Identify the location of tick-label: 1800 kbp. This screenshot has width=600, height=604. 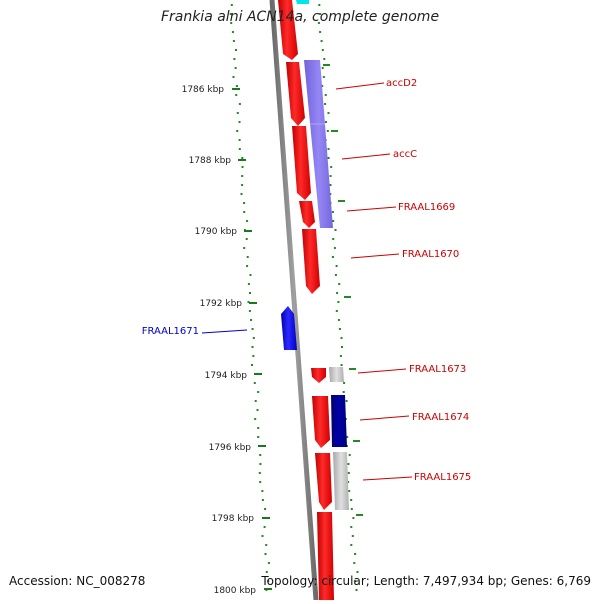
(235, 591).